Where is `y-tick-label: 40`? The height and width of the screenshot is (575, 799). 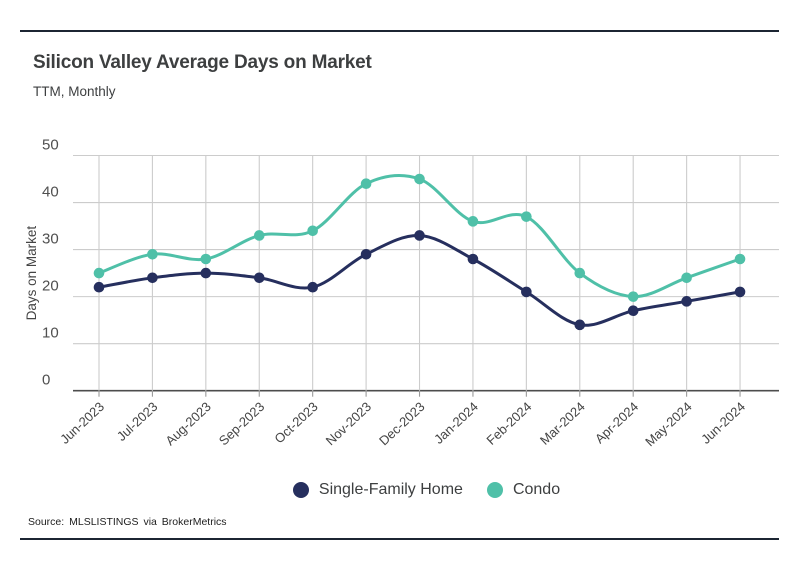
y-tick-label: 40 is located at coordinates (50, 192).